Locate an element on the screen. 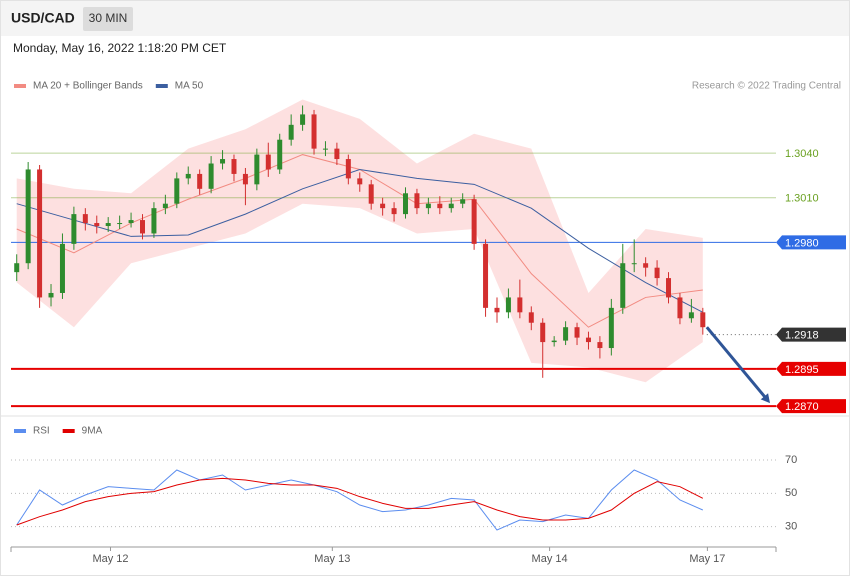  indicator-line is located at coordinates (360, 501).